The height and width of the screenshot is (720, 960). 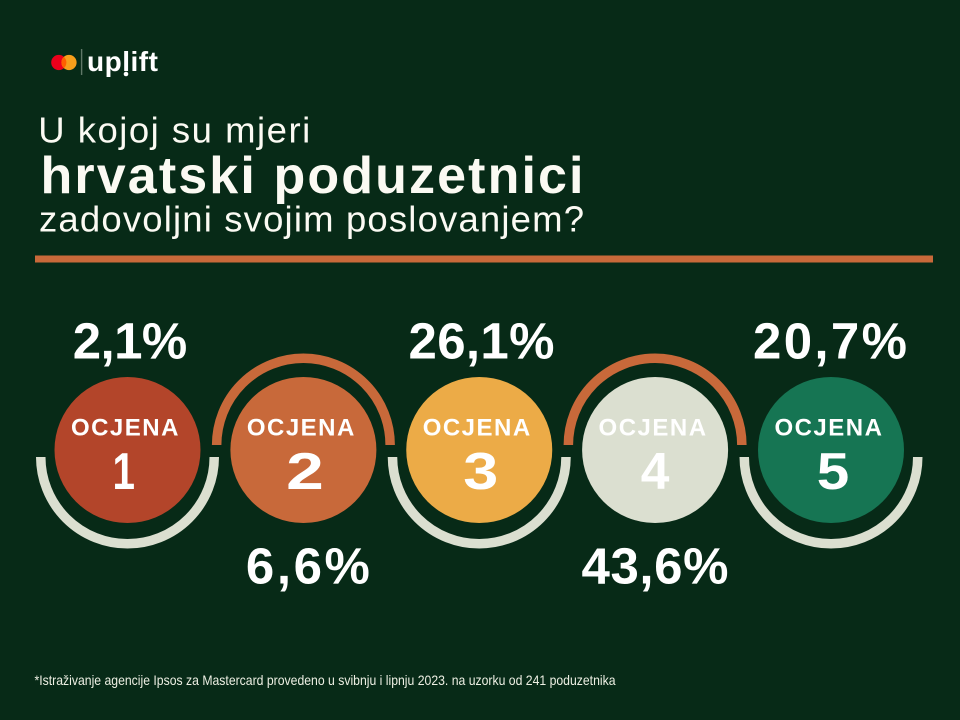 I want to click on svg-text: 20,7%, so click(x=830, y=341).